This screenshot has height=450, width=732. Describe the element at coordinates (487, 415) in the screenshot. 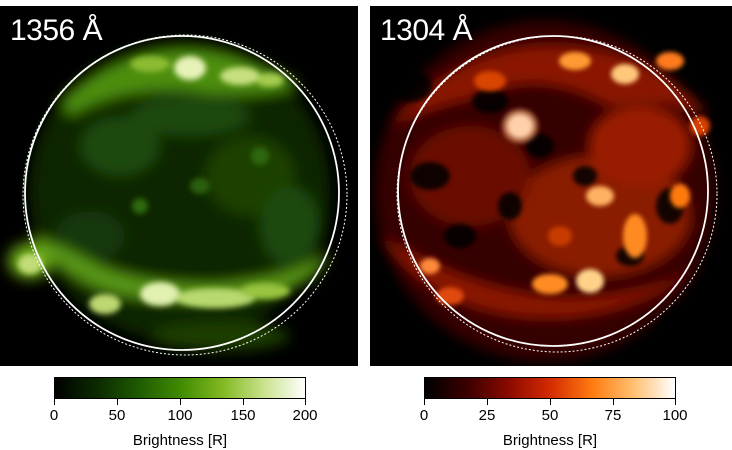

I see `colorbar-tick-label: 25` at that location.